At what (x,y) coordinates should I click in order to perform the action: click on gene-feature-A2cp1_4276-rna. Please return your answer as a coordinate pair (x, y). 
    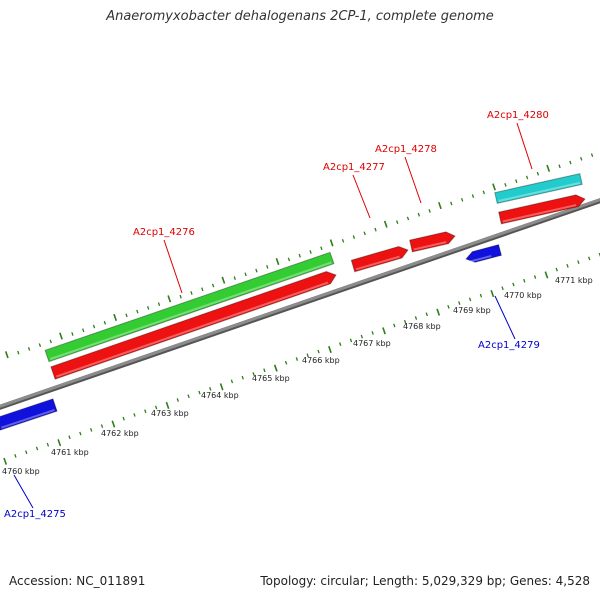
    Looking at the image, I should click on (189, 307).